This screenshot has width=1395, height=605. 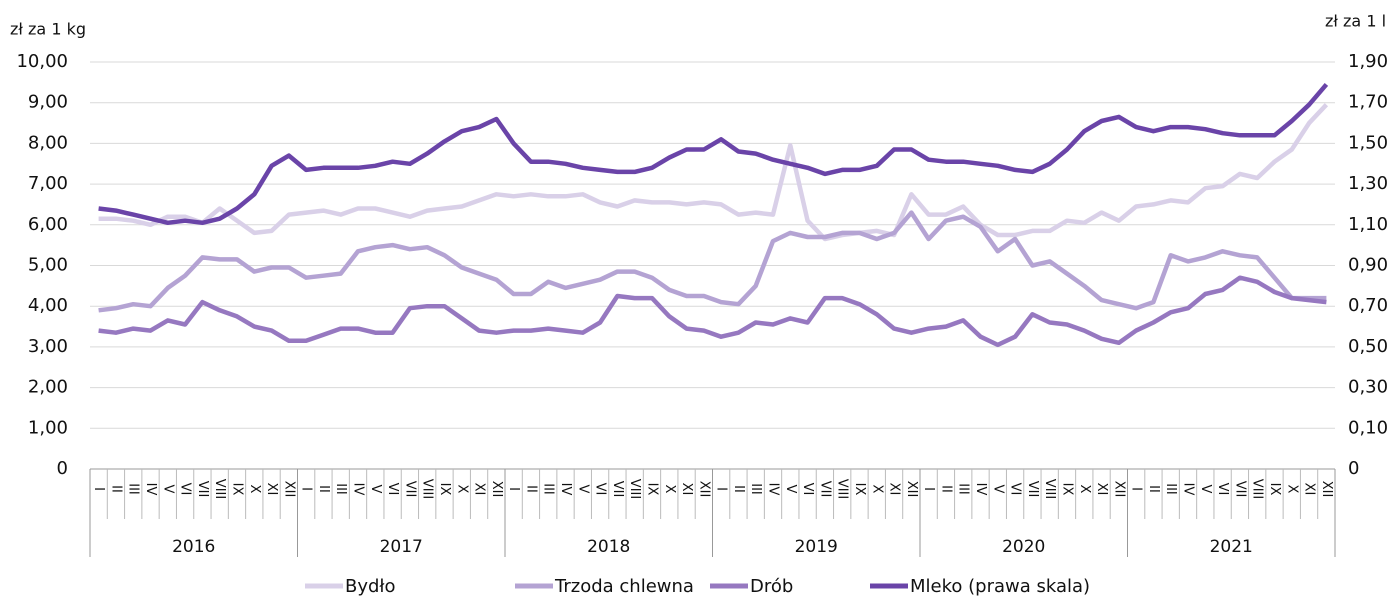 I want to click on y-tick-label: 6,00, so click(x=48, y=224).